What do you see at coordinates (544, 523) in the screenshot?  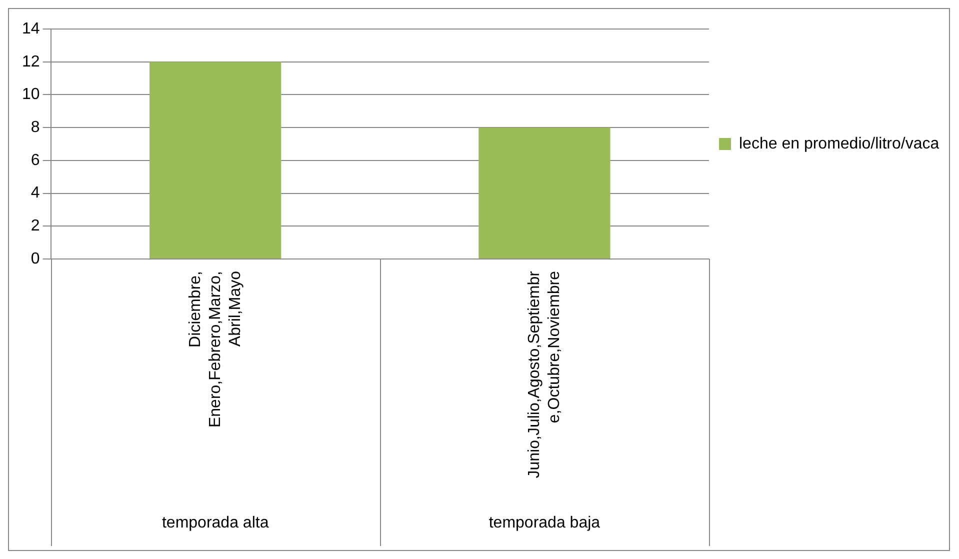 I see `text: temporada baja` at bounding box center [544, 523].